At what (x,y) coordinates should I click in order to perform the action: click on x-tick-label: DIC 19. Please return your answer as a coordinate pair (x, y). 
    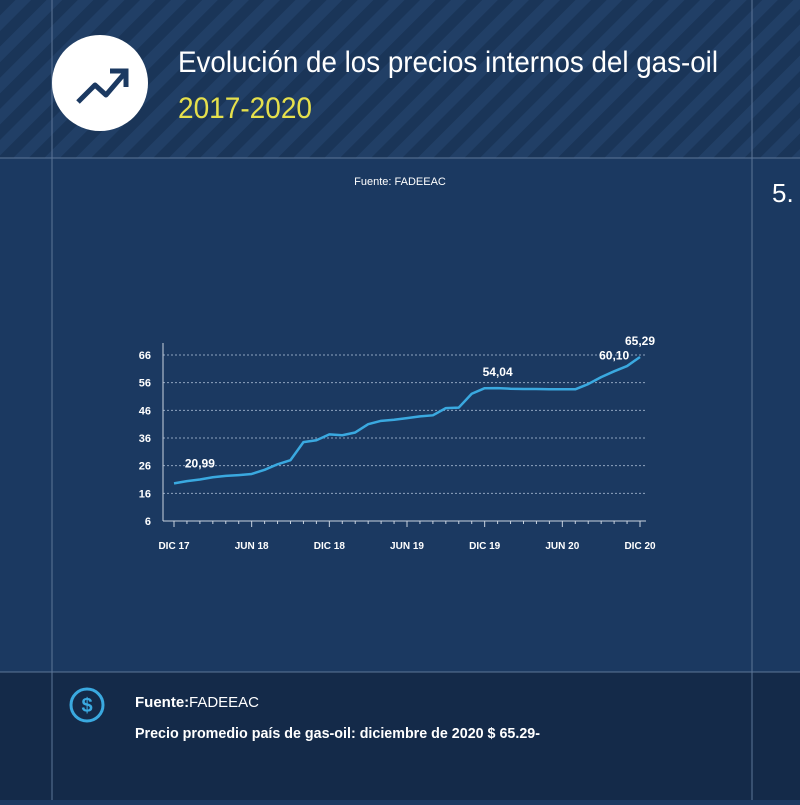
    Looking at the image, I should click on (485, 546).